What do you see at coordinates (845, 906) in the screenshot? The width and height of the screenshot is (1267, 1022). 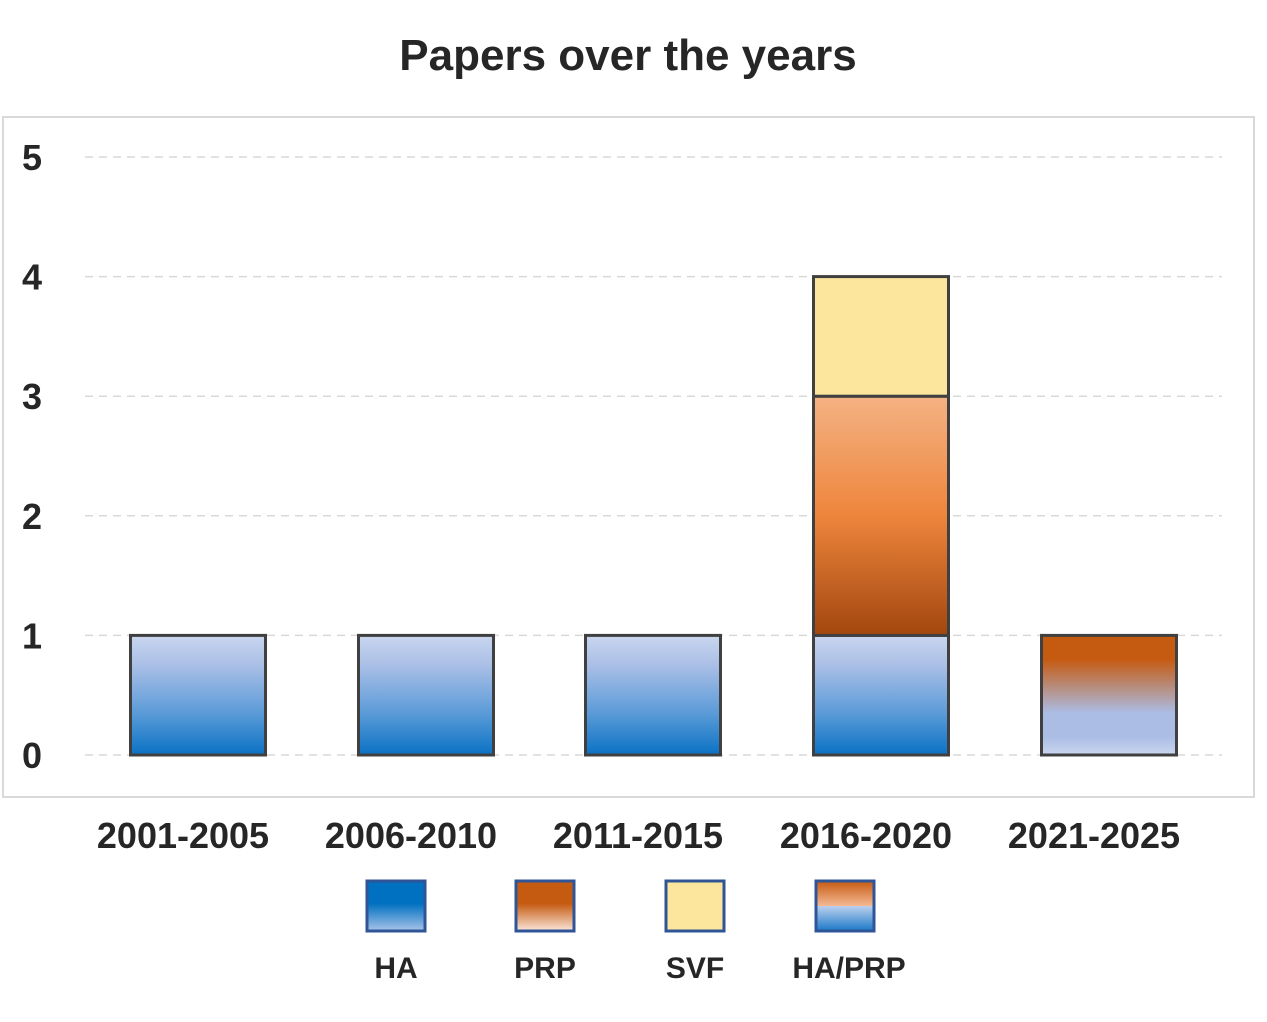 I see `legend-swatch-ha-prp` at bounding box center [845, 906].